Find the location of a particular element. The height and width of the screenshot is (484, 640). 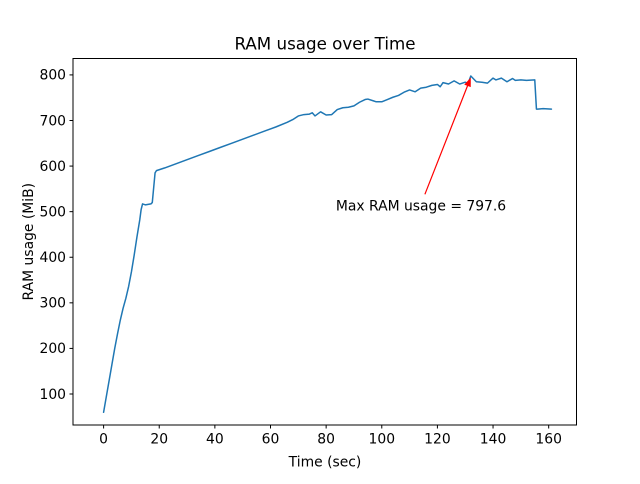

annotation-arrowhead is located at coordinates (467, 82).